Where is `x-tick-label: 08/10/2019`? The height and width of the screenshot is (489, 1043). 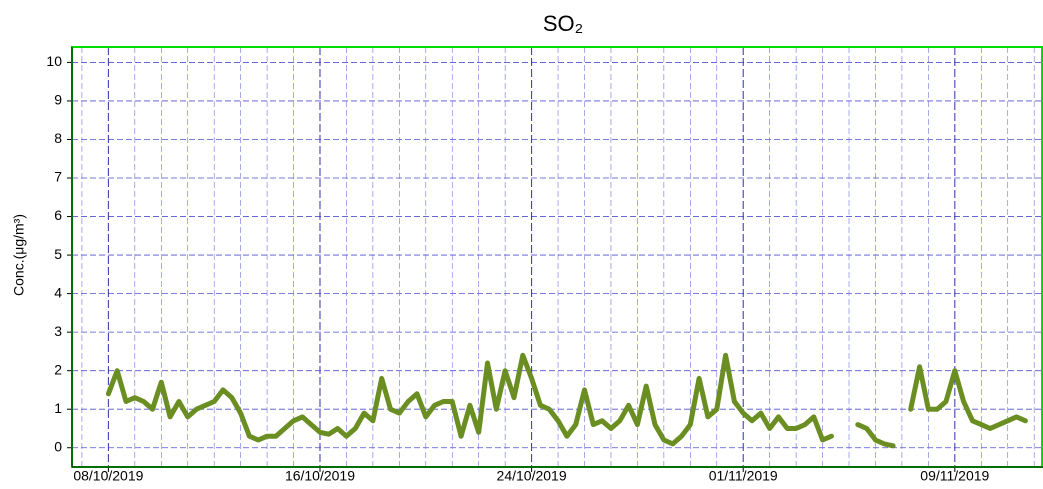
x-tick-label: 08/10/2019 is located at coordinates (108, 476).